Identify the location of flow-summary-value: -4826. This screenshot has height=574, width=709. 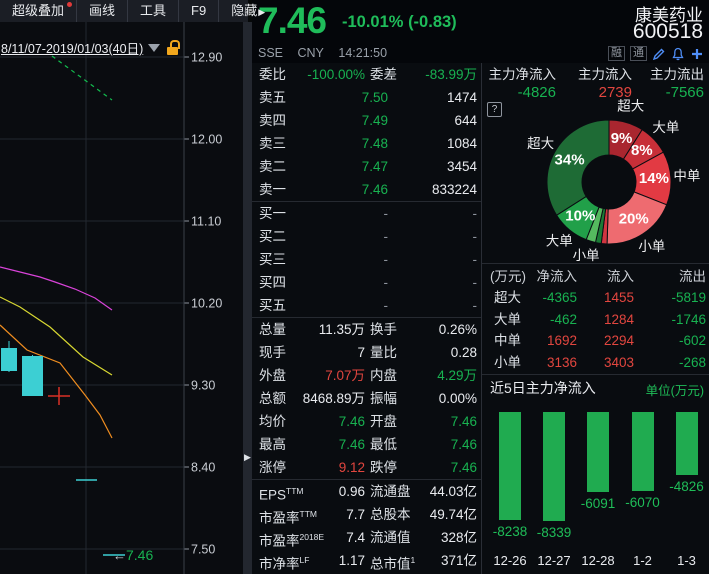
(536, 92).